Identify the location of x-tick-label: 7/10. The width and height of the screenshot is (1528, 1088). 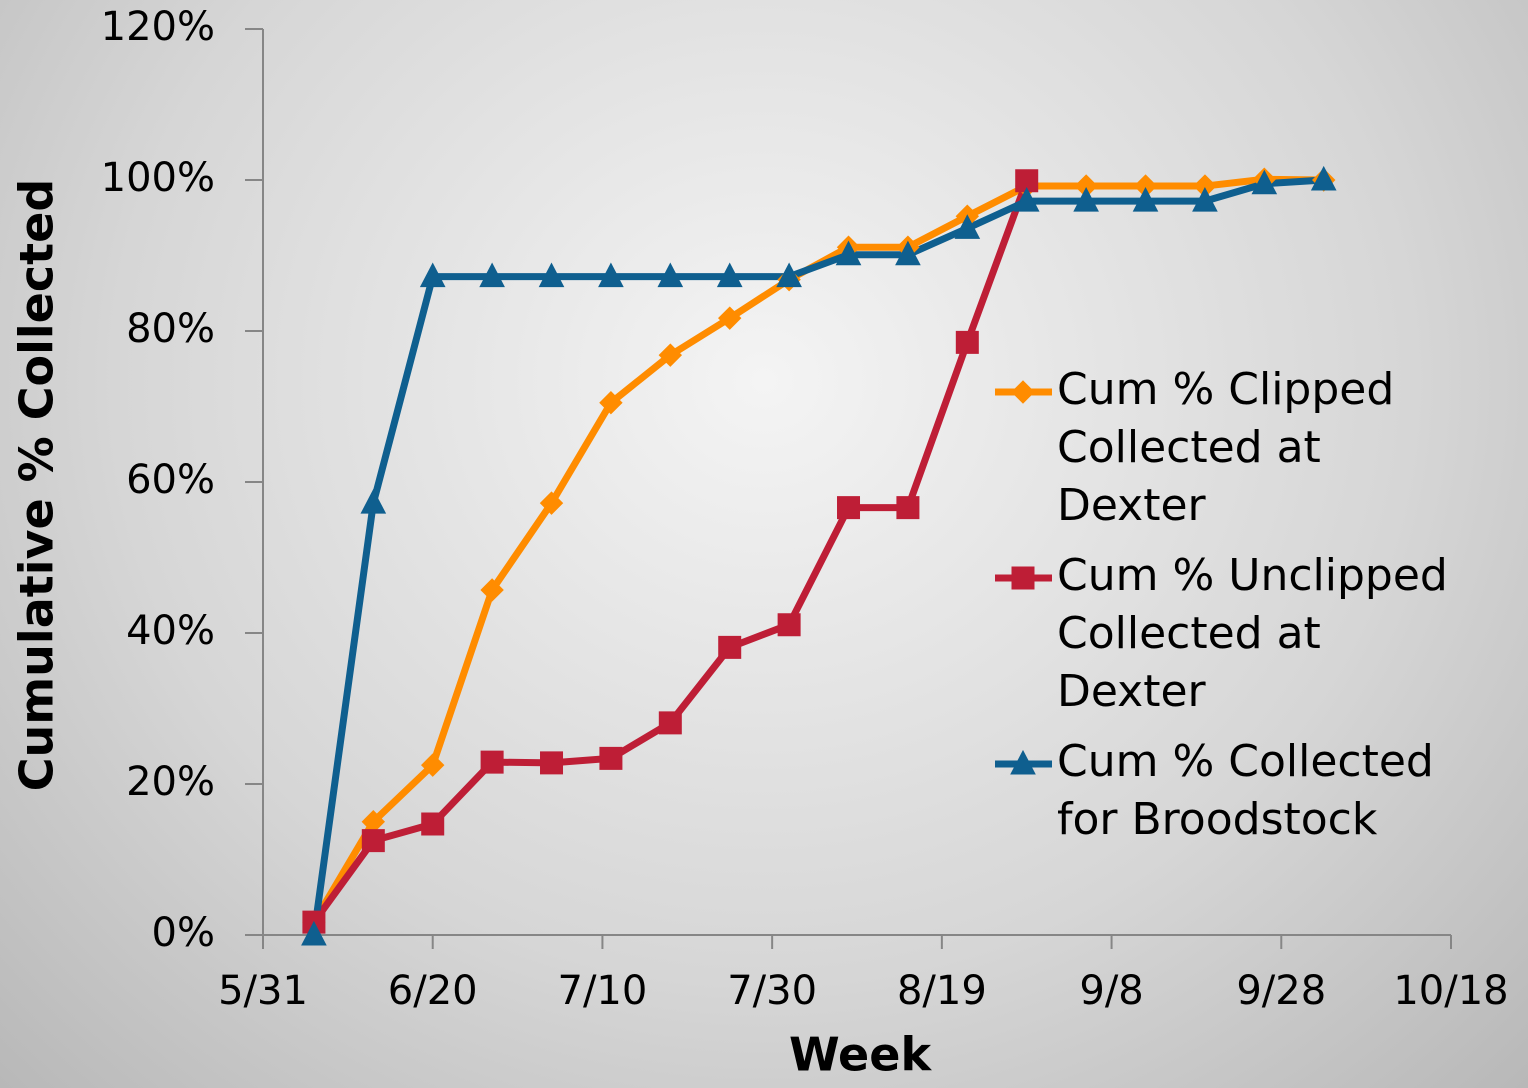
(603, 991).